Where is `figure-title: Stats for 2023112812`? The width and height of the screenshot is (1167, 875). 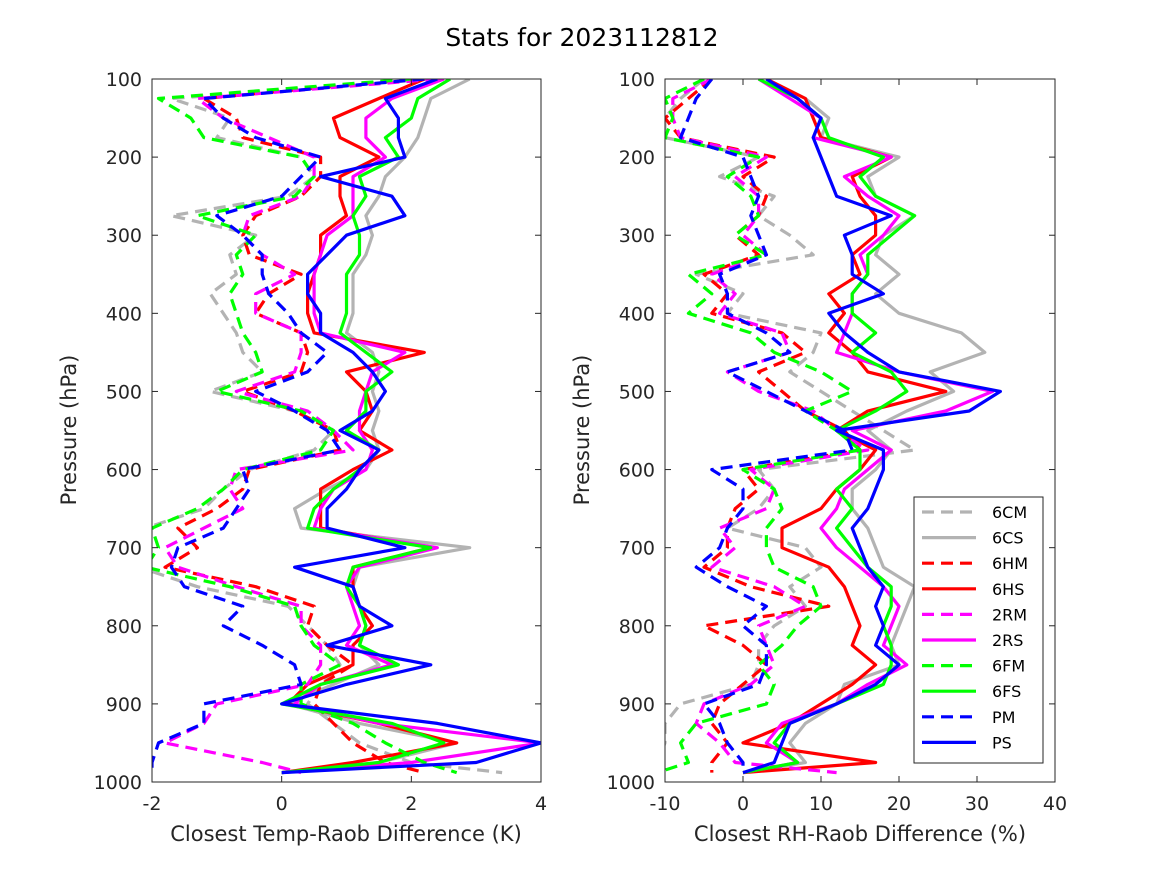 figure-title: Stats for 2023112812 is located at coordinates (581, 37).